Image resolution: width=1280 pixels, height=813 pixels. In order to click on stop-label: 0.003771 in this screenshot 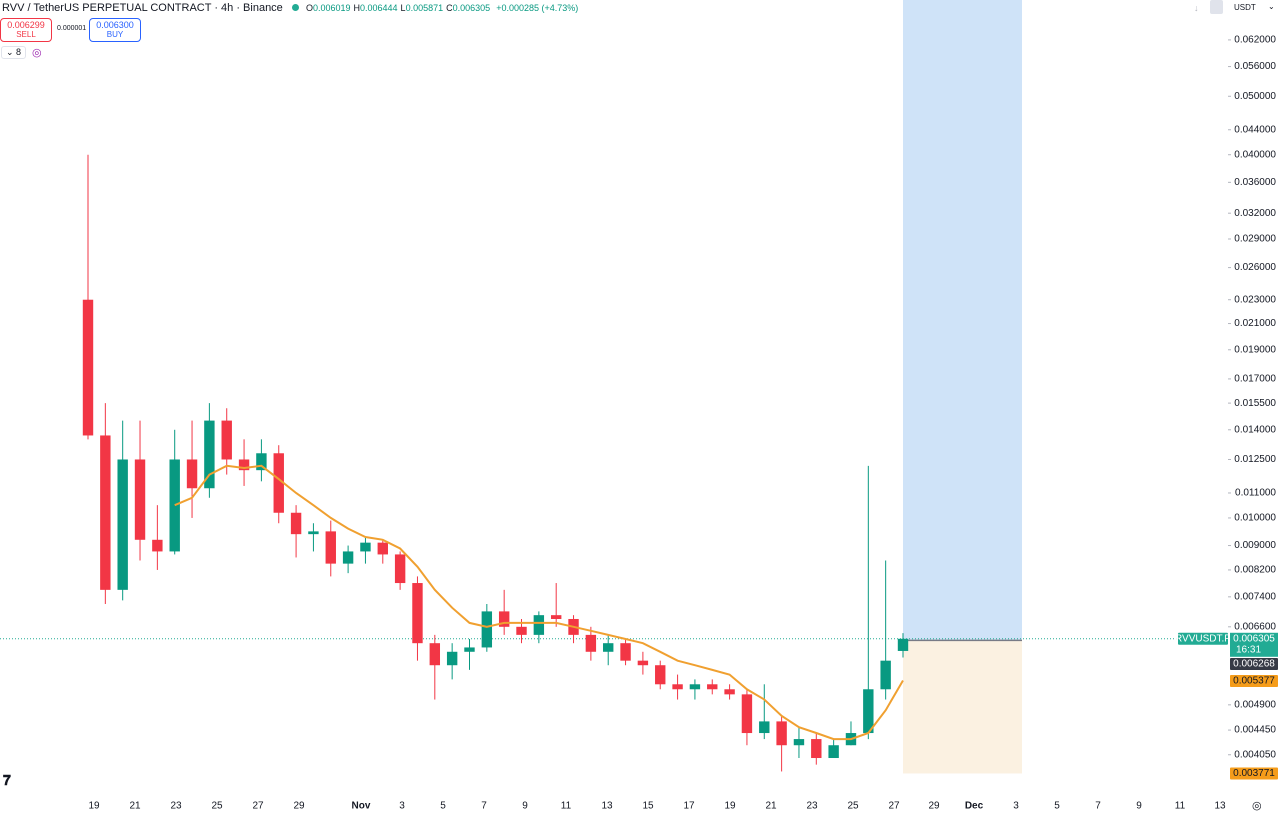, I will do `click(1254, 773)`.